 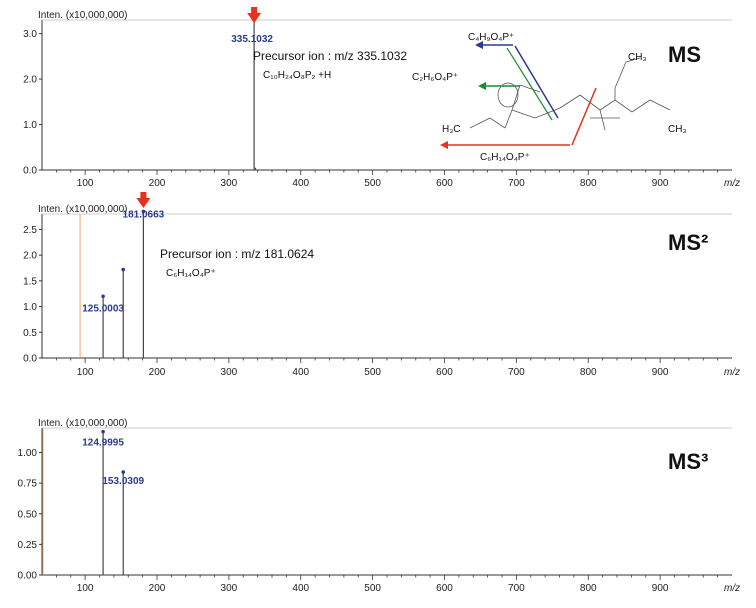 I want to click on structure-atom-label: H₃C, so click(x=451, y=129).